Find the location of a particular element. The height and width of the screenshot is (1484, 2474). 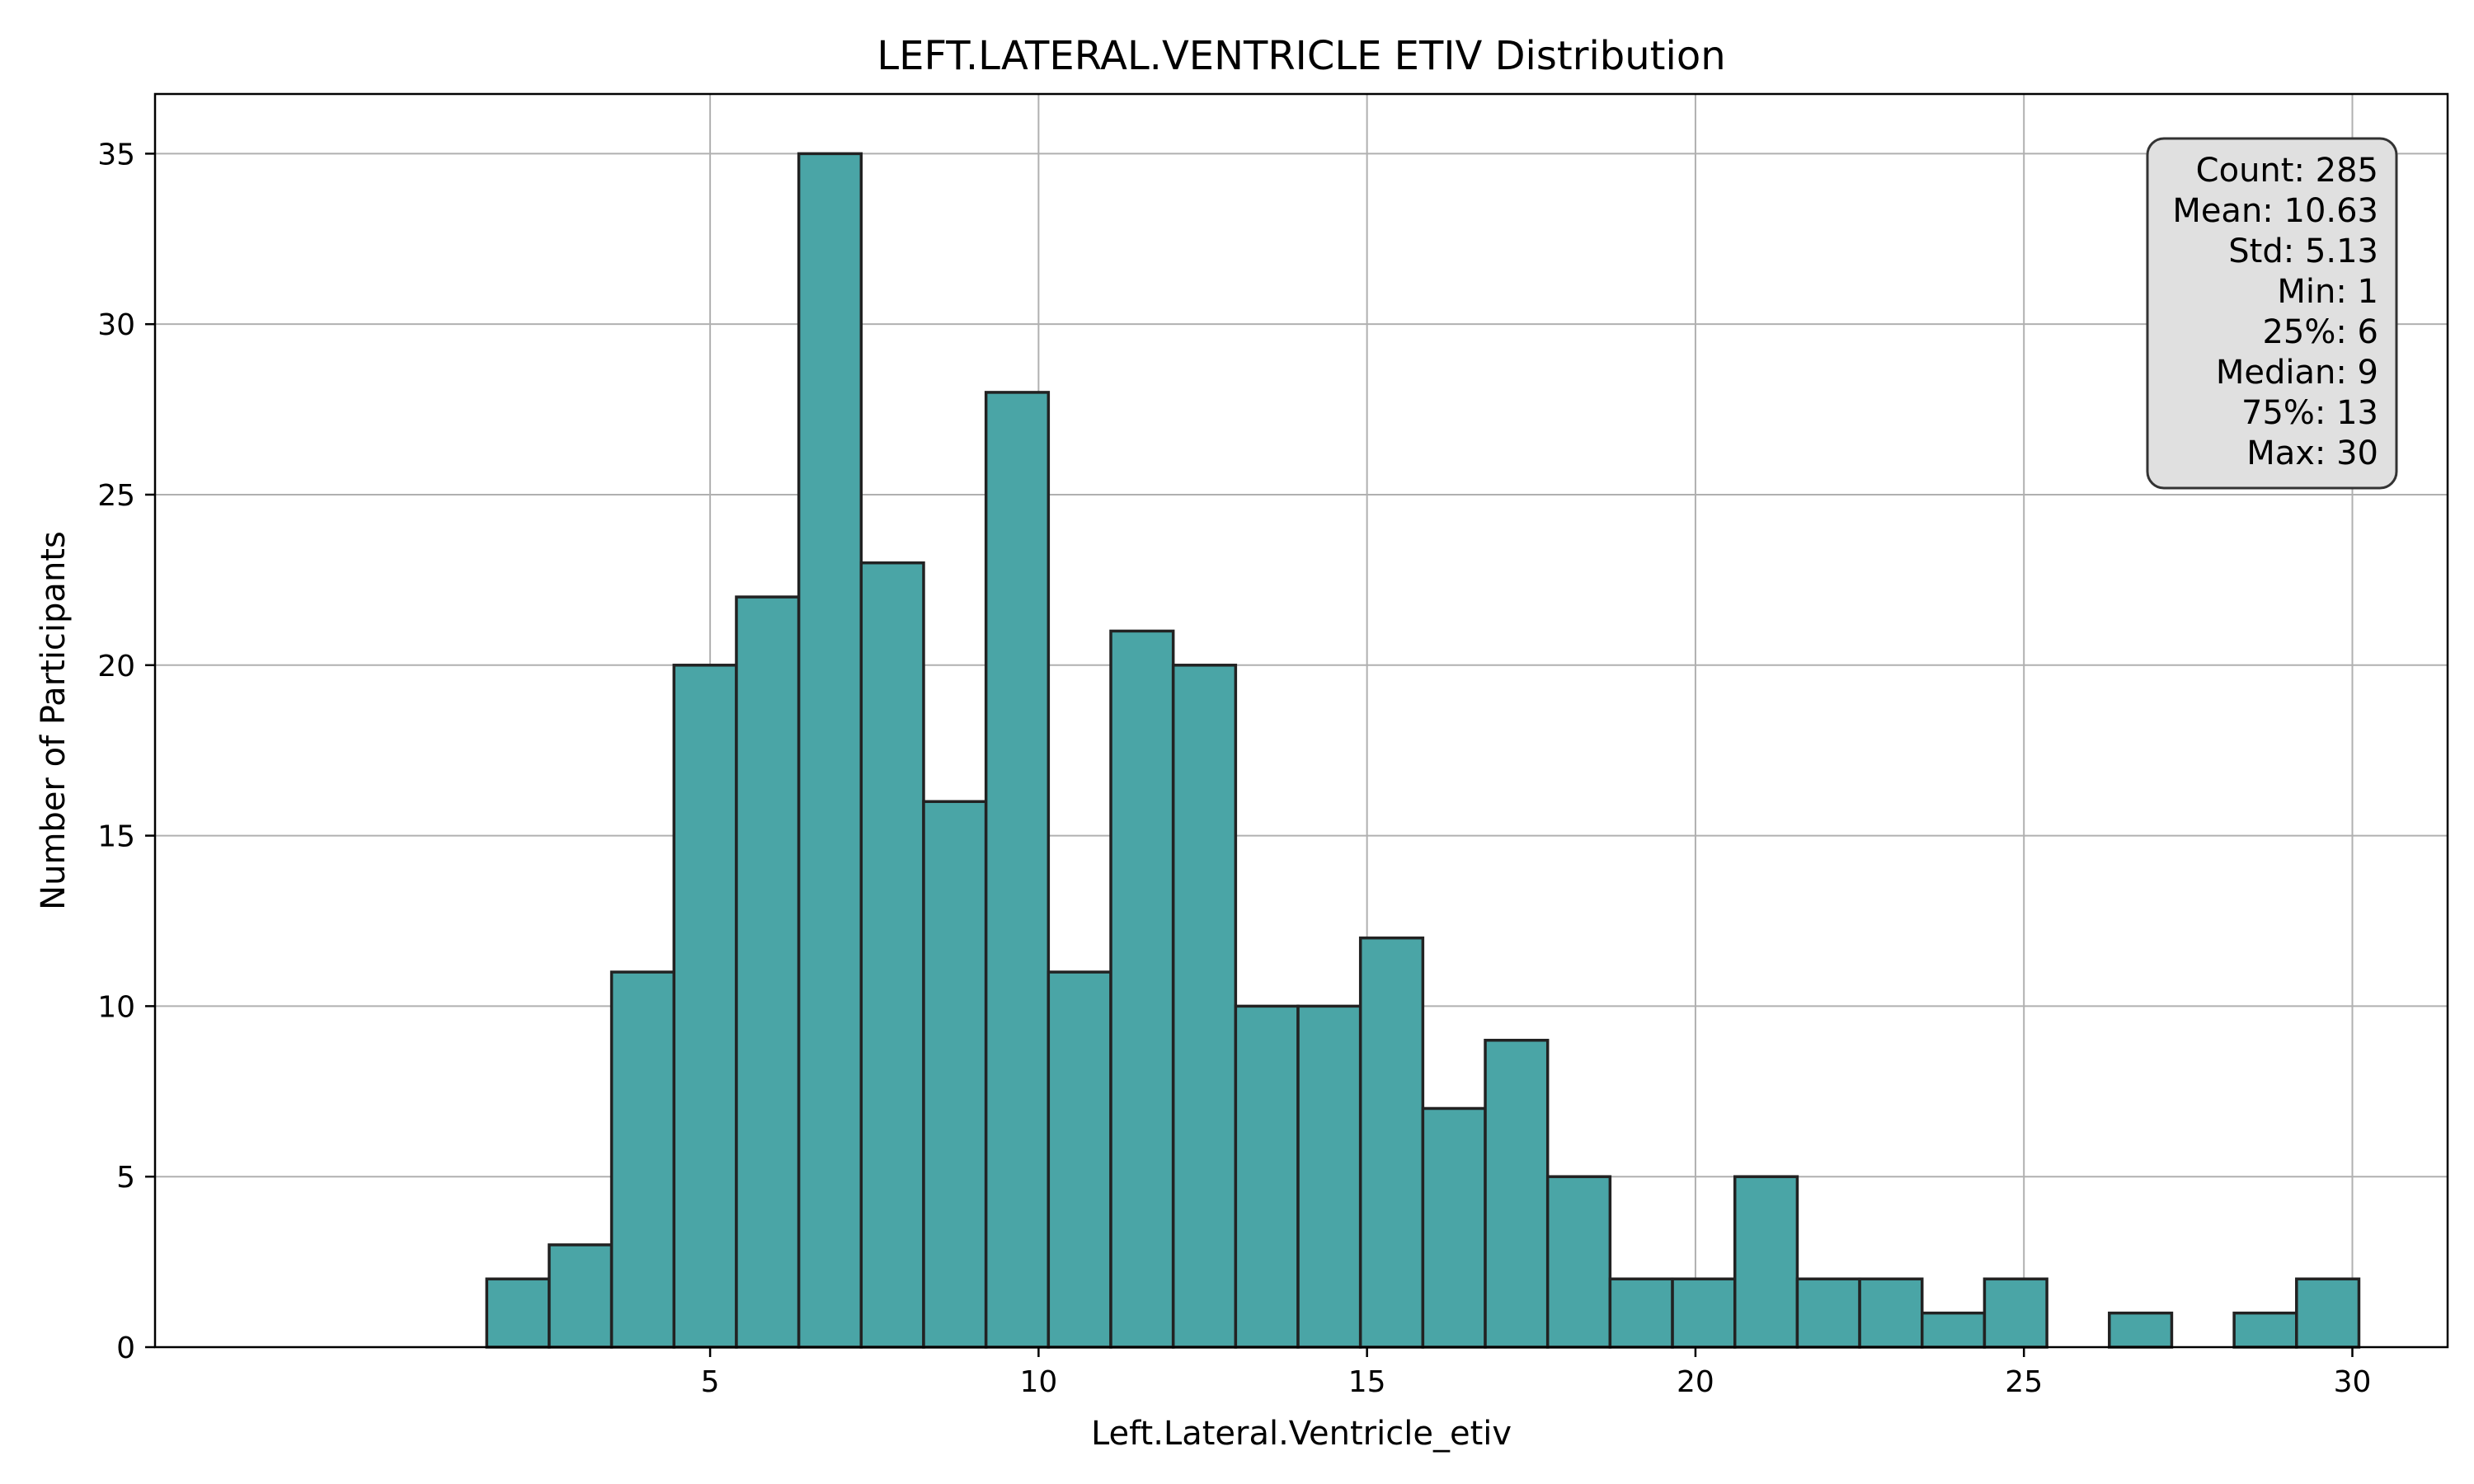

y-tick-label: 5 is located at coordinates (125, 1178).